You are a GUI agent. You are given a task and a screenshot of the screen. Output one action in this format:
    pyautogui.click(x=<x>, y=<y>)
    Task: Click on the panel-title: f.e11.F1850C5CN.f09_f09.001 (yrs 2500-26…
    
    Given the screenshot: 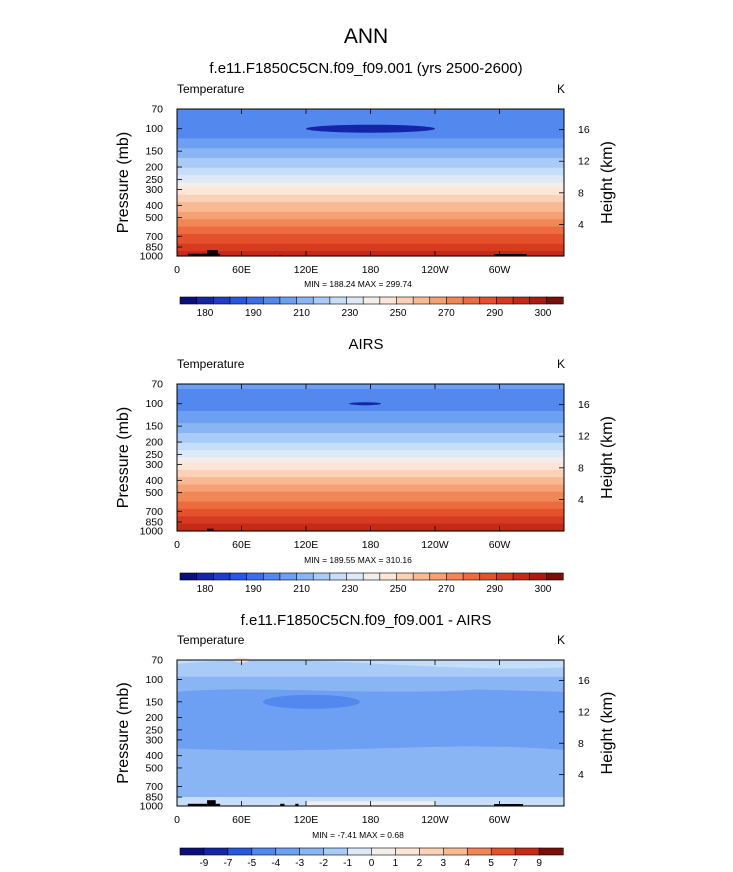 What is the action you would take?
    pyautogui.click(x=365, y=68)
    